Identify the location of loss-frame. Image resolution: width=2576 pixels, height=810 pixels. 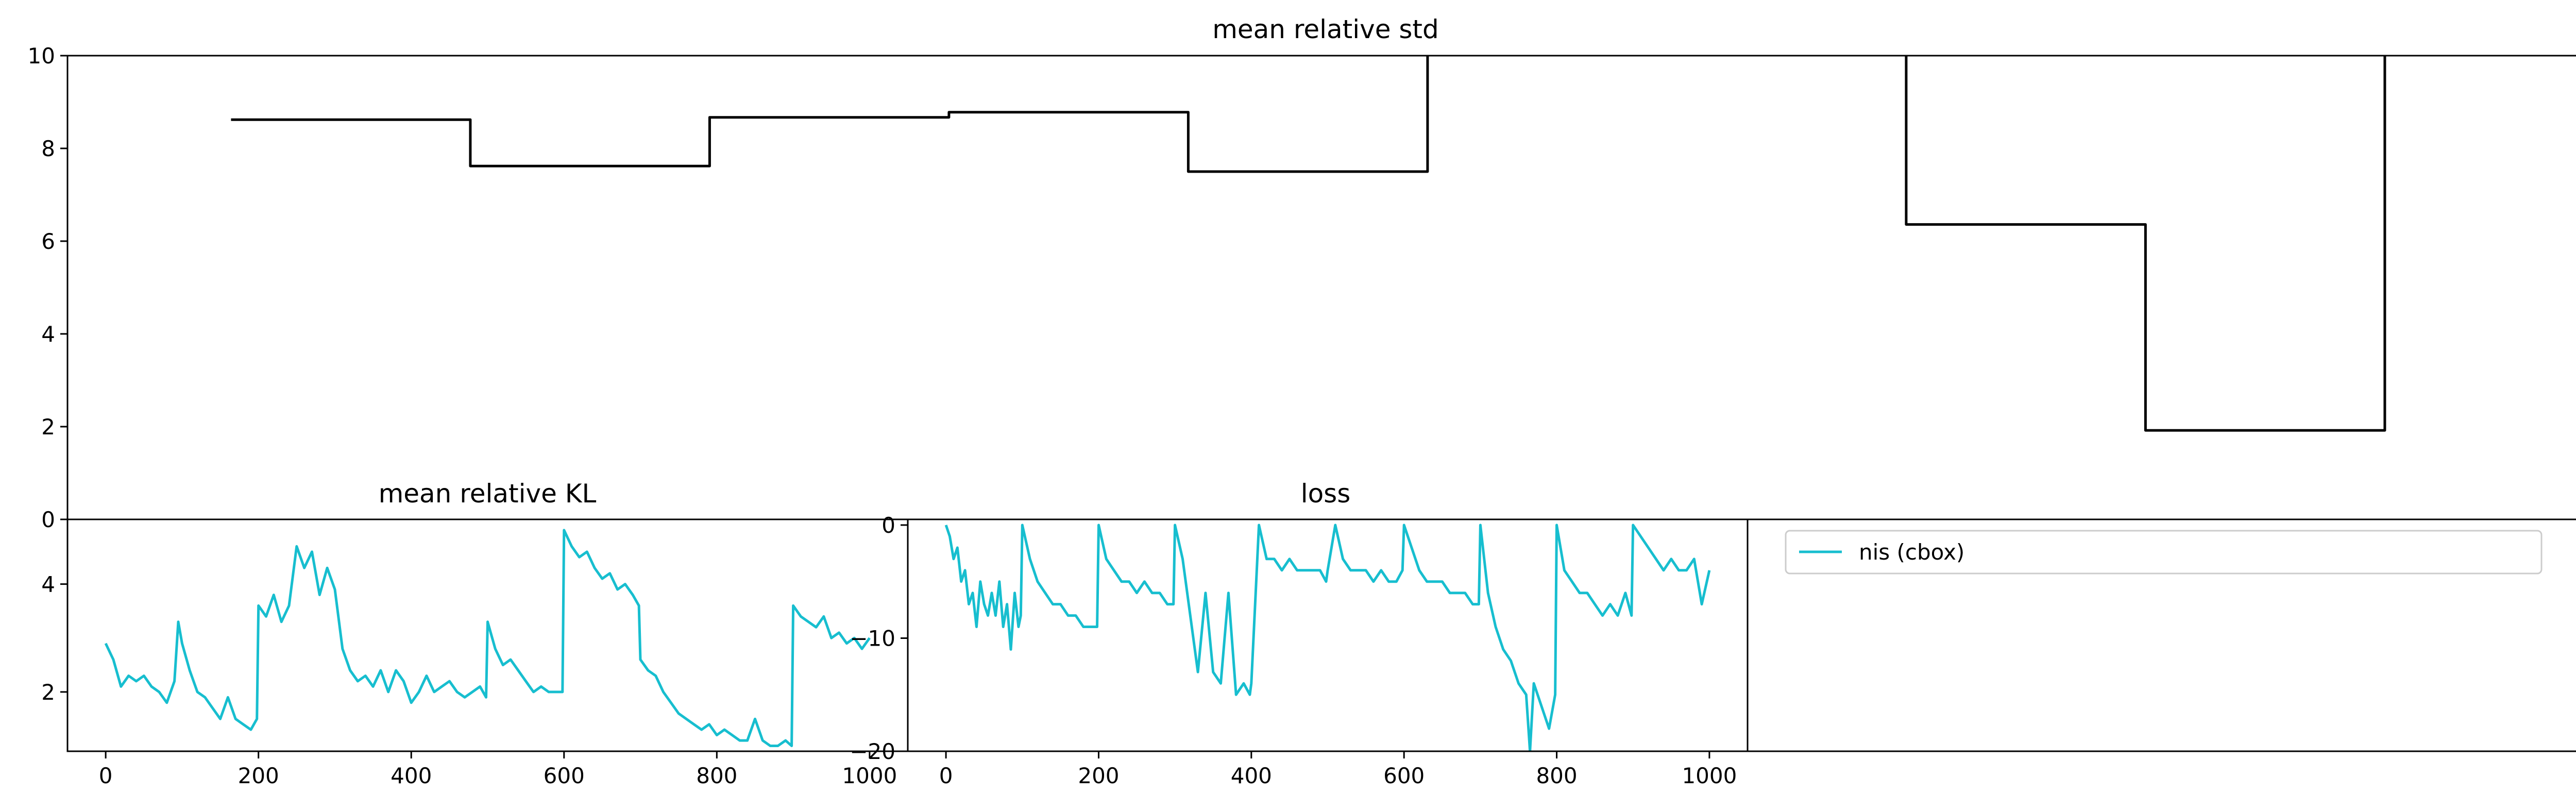
(1328, 635).